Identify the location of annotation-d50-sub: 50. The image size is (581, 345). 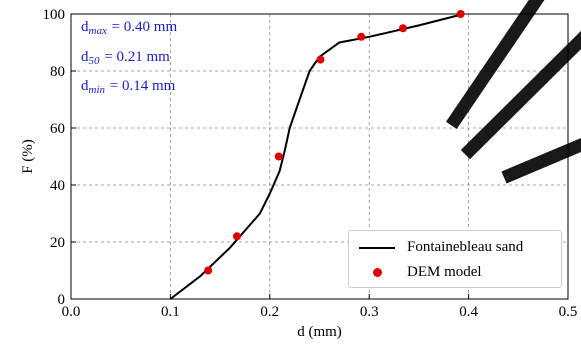
(94, 61).